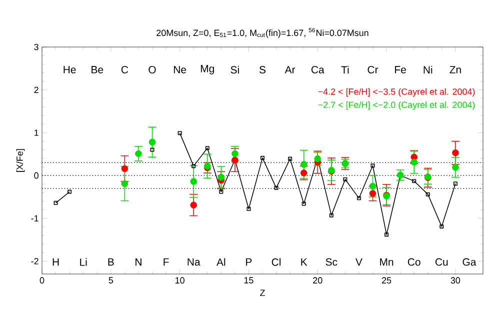 The height and width of the screenshot is (320, 500). What do you see at coordinates (34, 261) in the screenshot?
I see `y-tick-label: -2` at bounding box center [34, 261].